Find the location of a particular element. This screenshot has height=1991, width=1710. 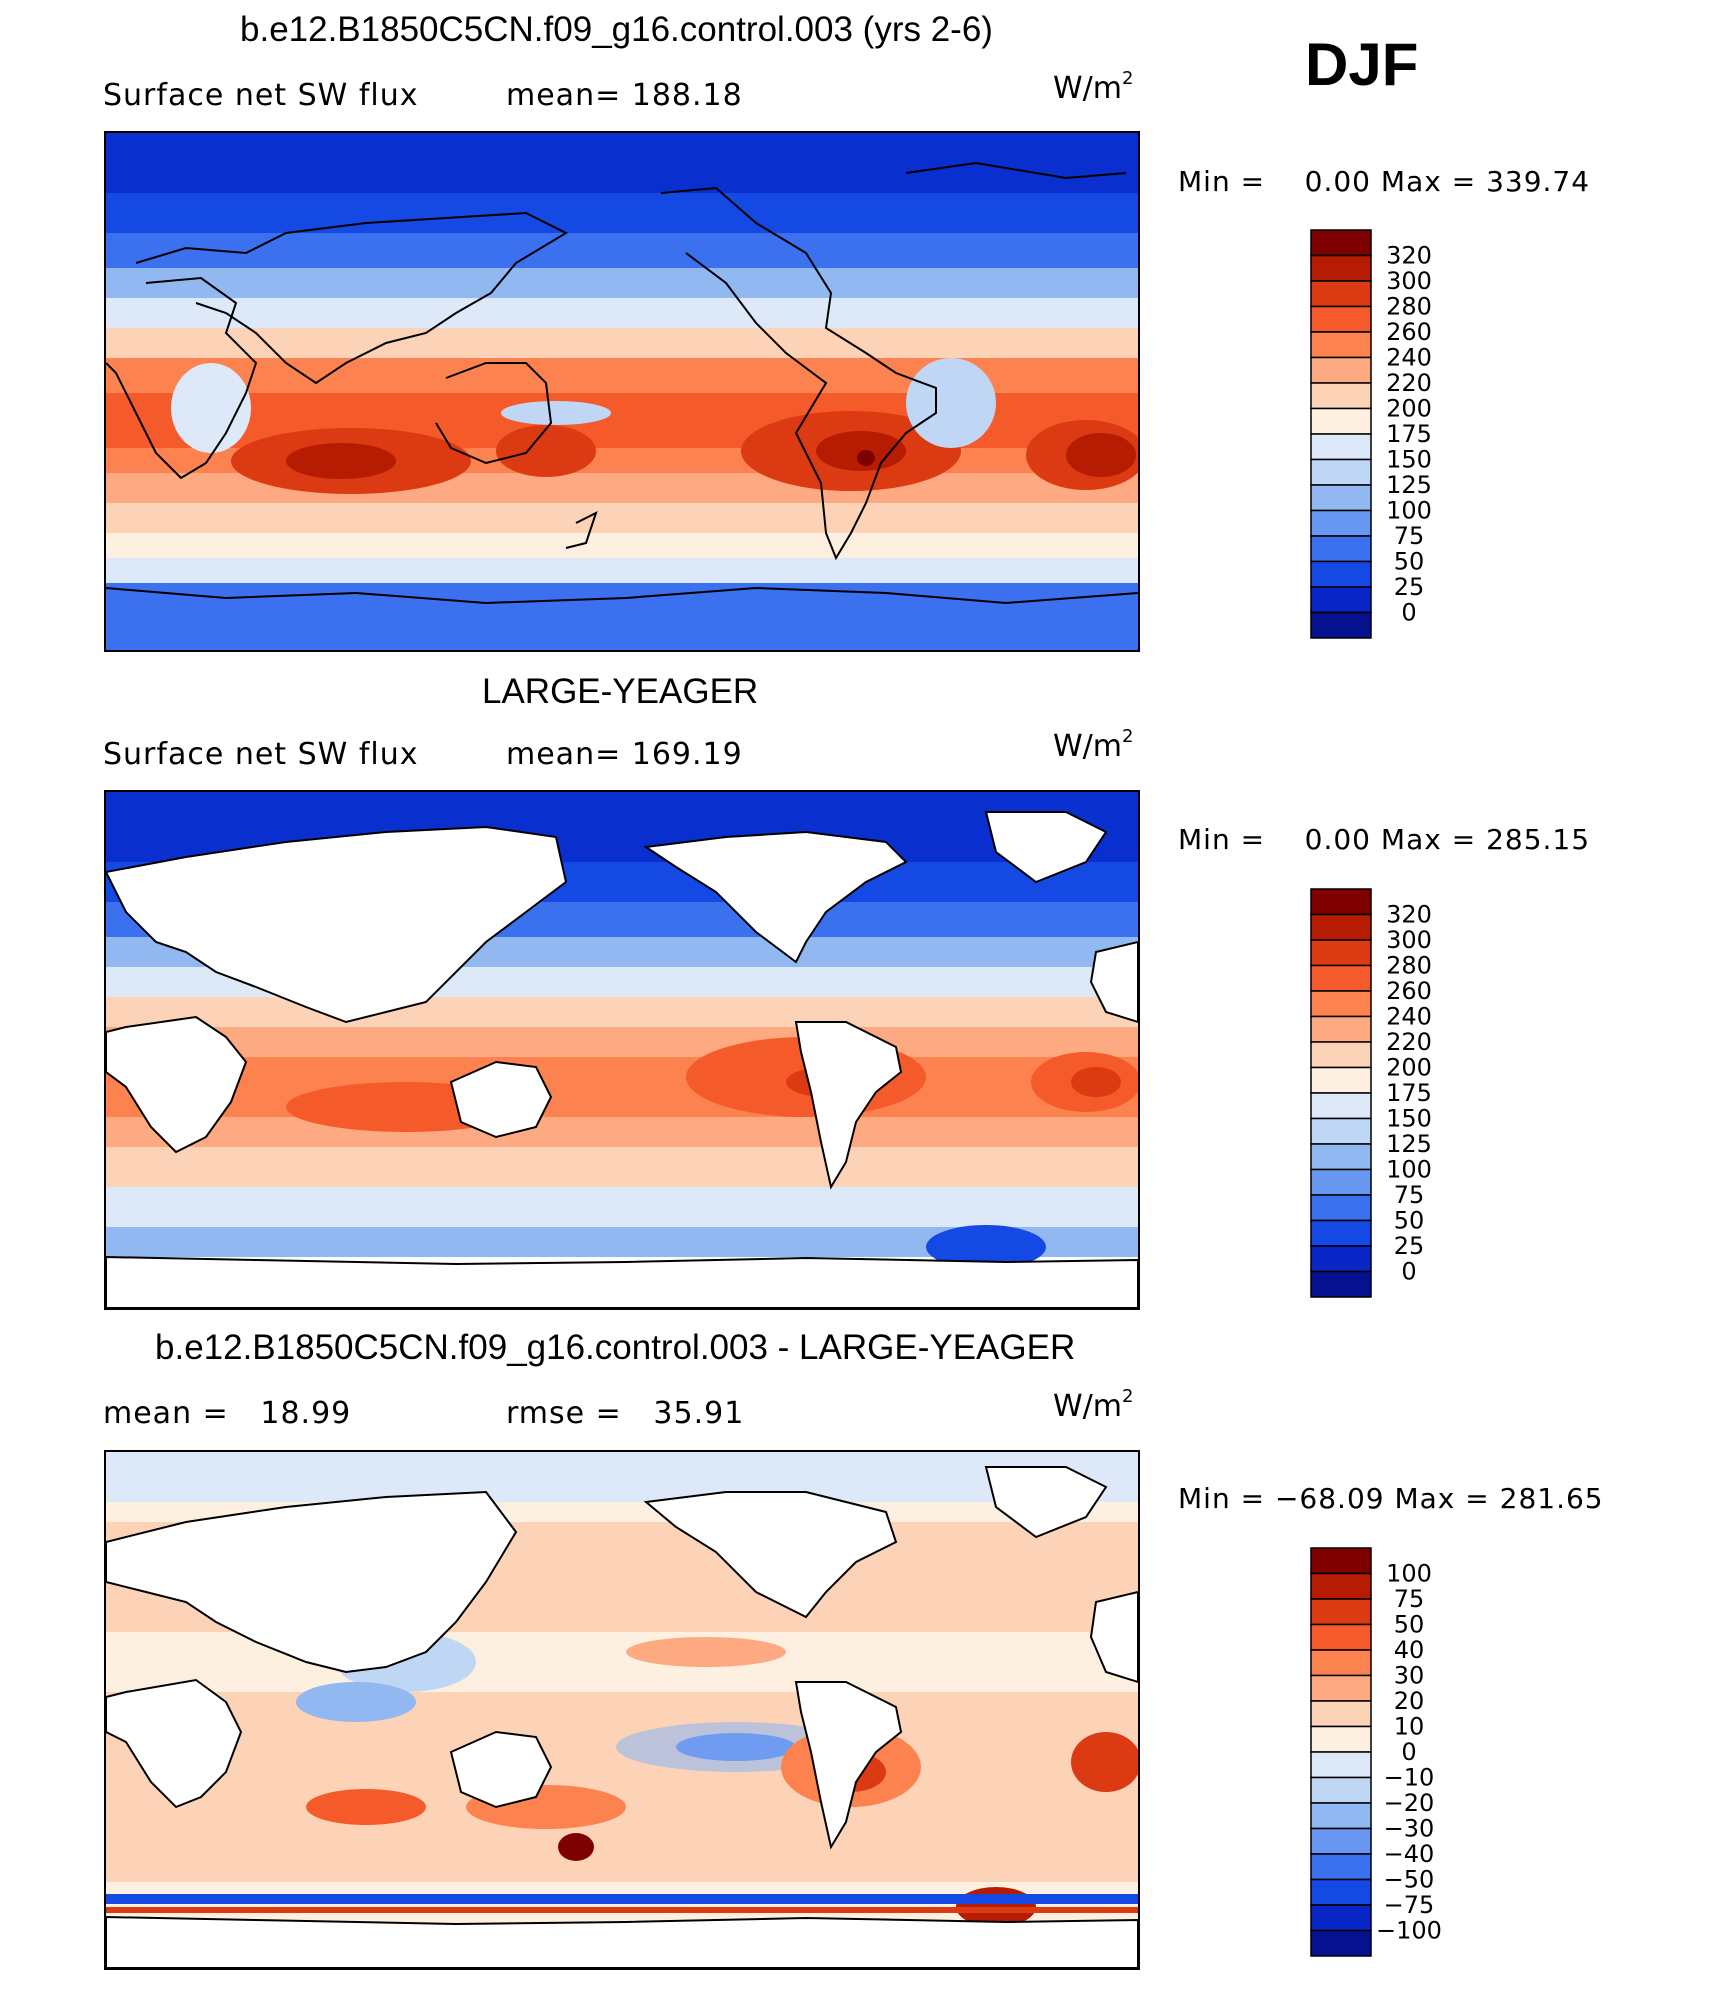

panel-2-colorbar-boxes is located at coordinates (1341, 1093).